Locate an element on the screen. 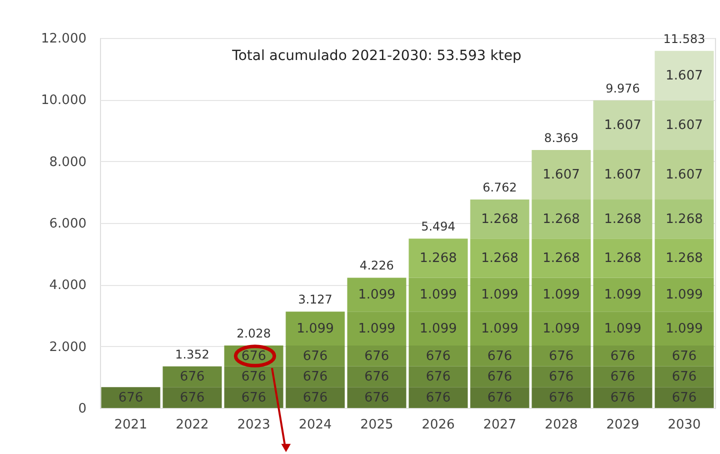  annotation: Total acumulado 2021-2030: 53.593 ktep is located at coordinates (376, 56).